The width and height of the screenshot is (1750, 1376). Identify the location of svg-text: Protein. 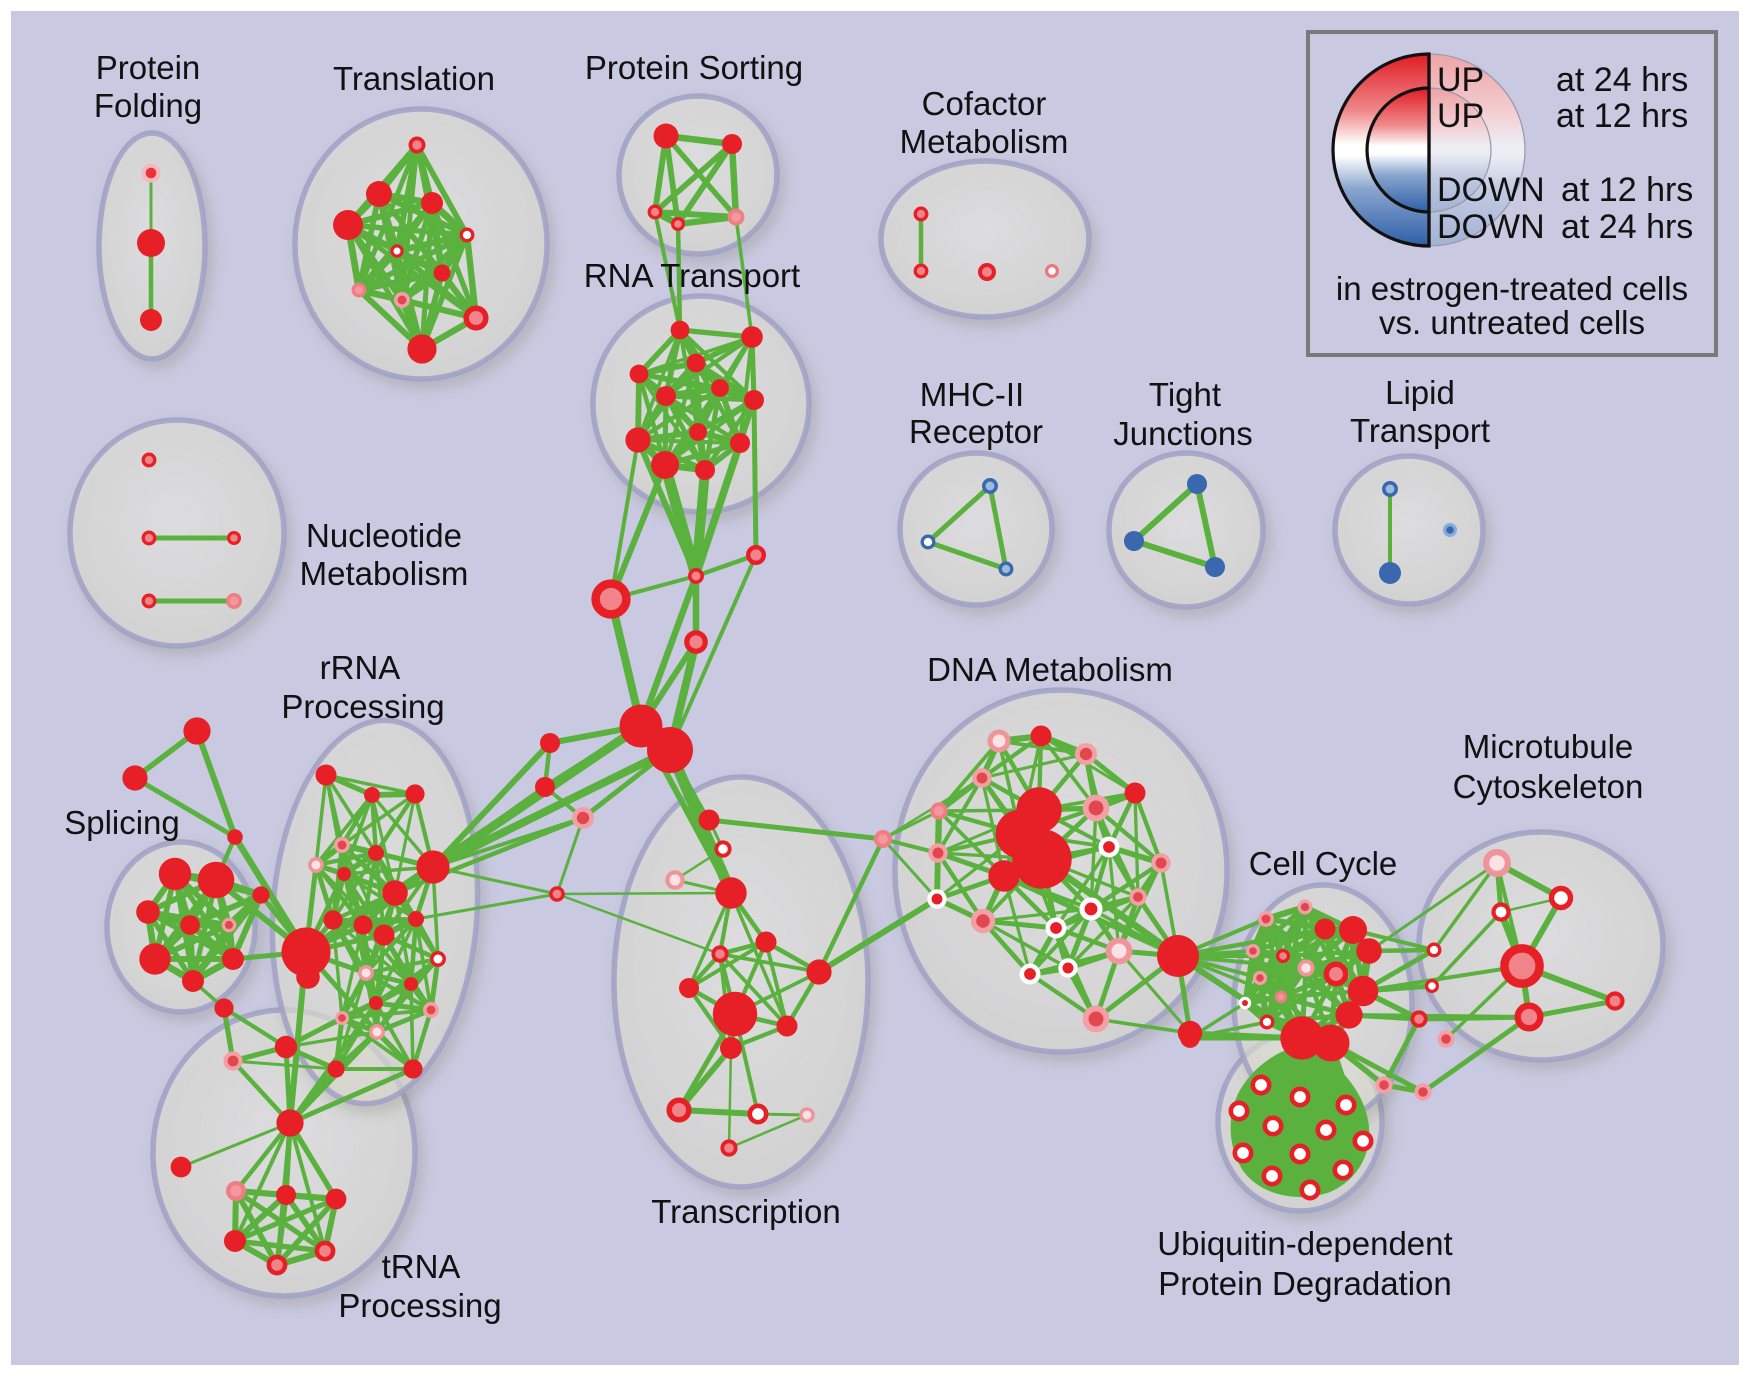
(148, 67).